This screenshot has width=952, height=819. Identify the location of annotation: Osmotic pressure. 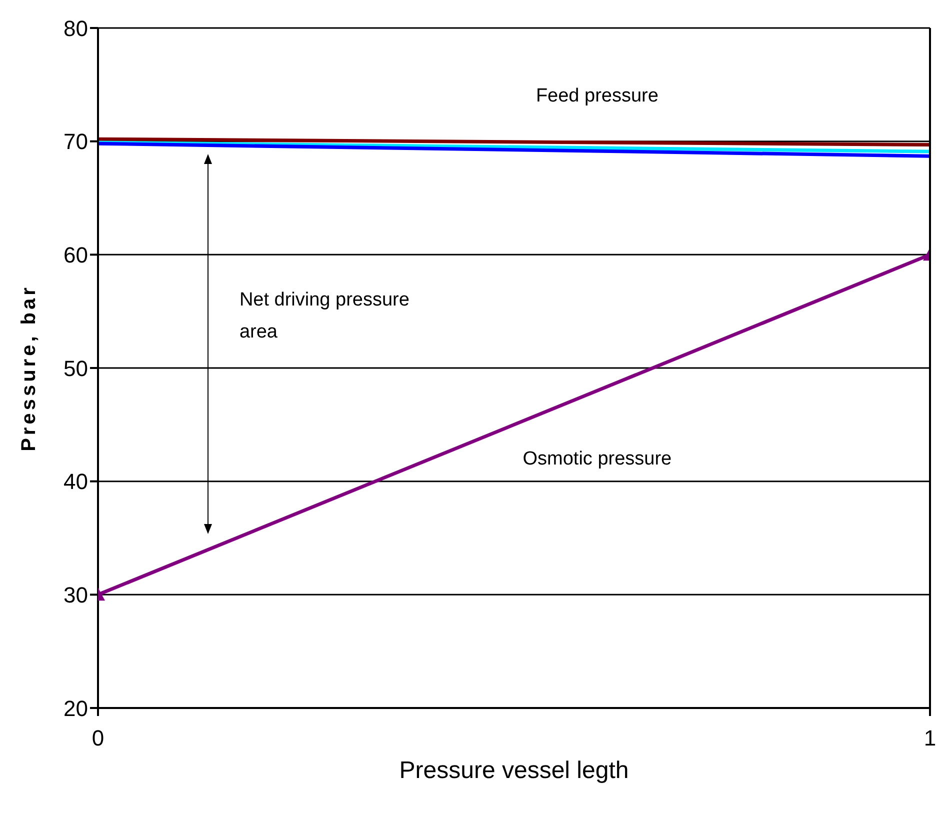
(597, 459).